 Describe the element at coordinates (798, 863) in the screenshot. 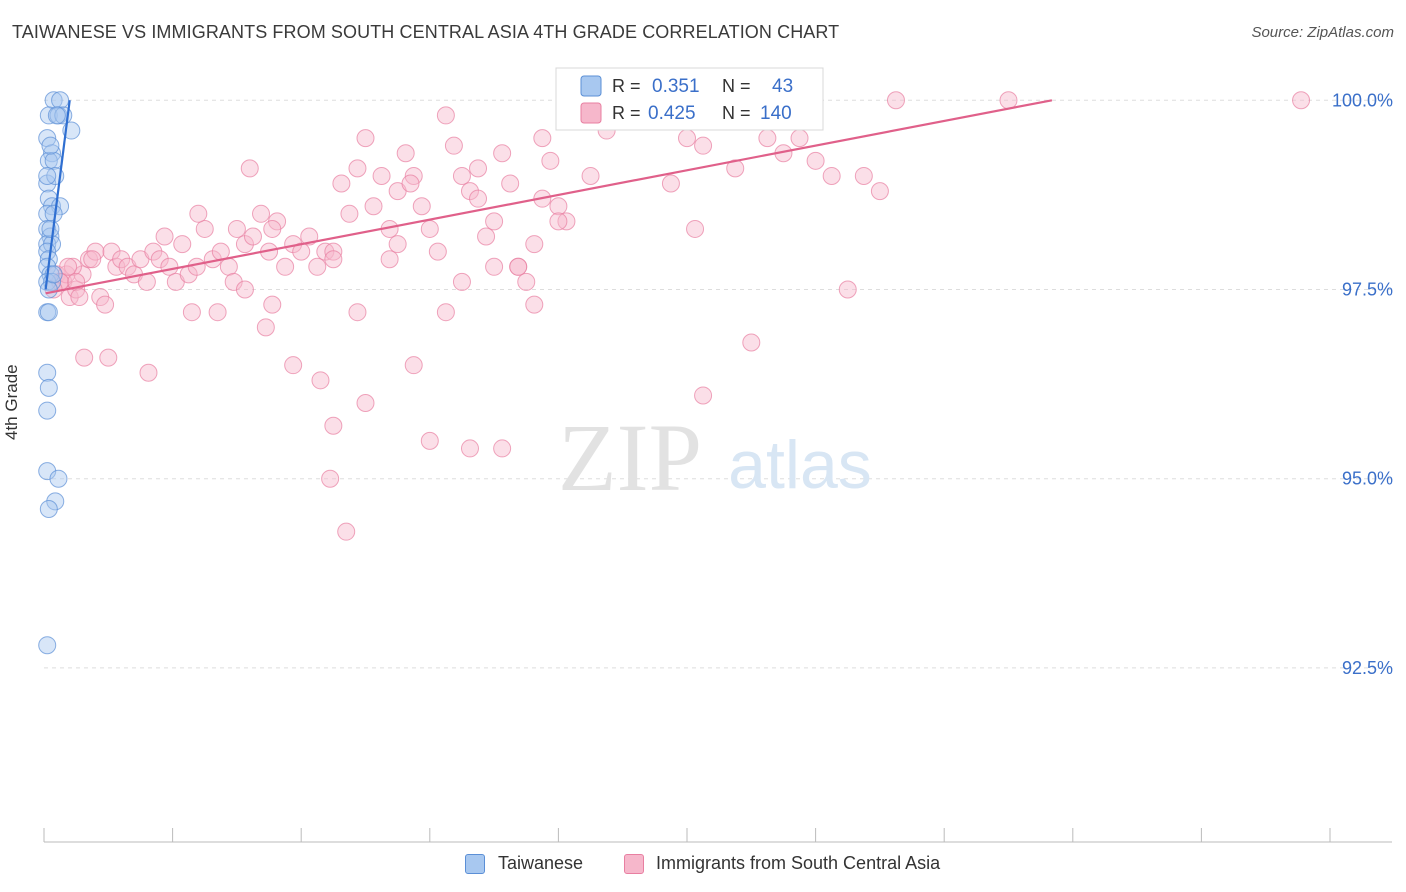

I see `legend-label-immigrants: Immigrants from South Central Asia` at that location.